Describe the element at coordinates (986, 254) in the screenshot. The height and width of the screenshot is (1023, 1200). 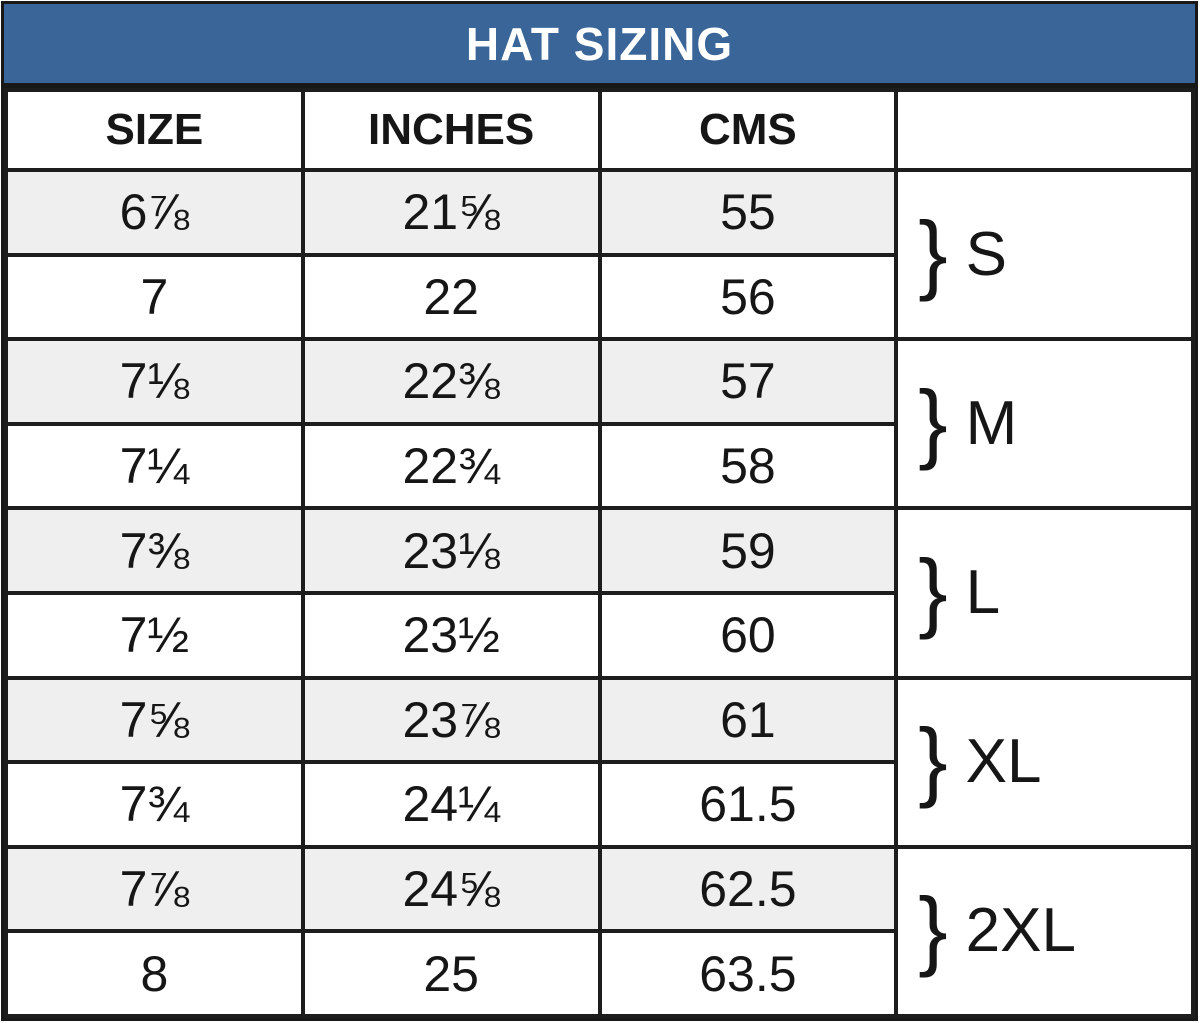
I see `size-group-label: S` at that location.